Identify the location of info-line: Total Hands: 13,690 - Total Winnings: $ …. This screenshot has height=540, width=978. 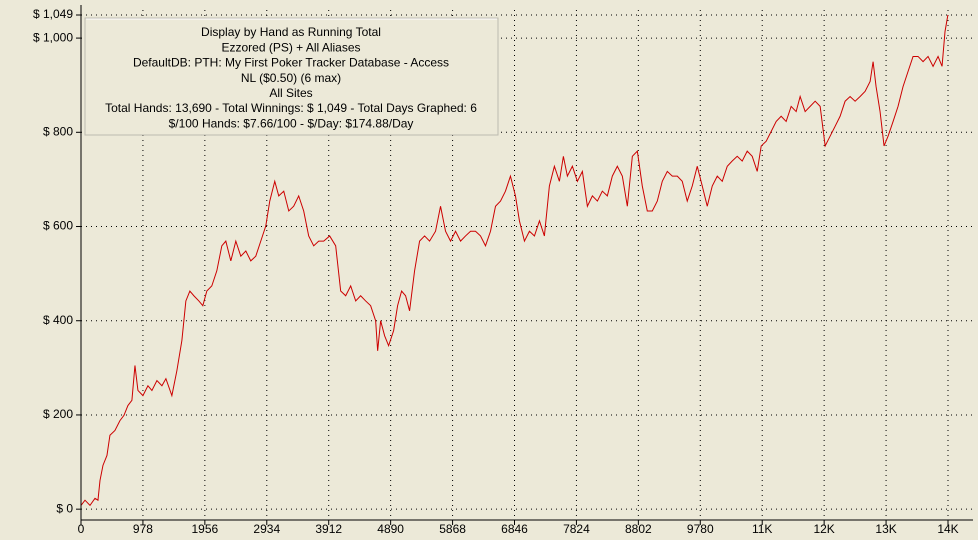
(291, 108).